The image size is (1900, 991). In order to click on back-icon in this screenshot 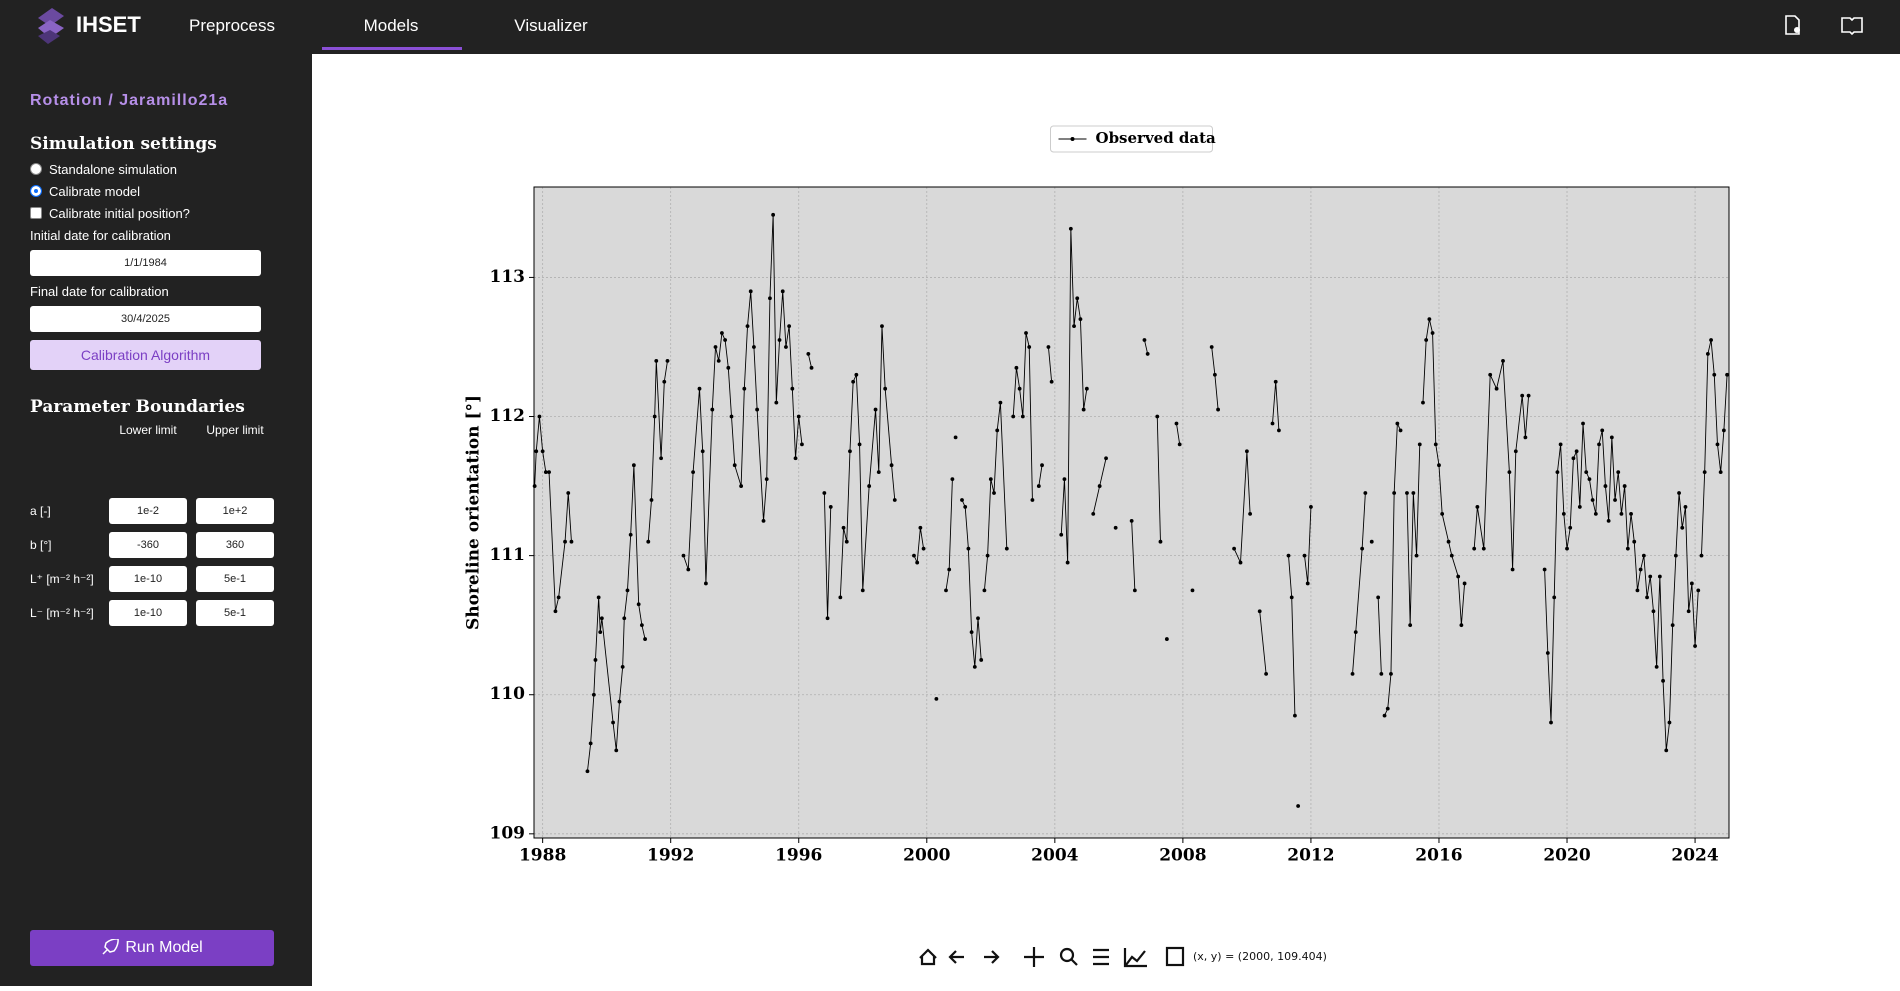, I will do `click(956, 957)`.